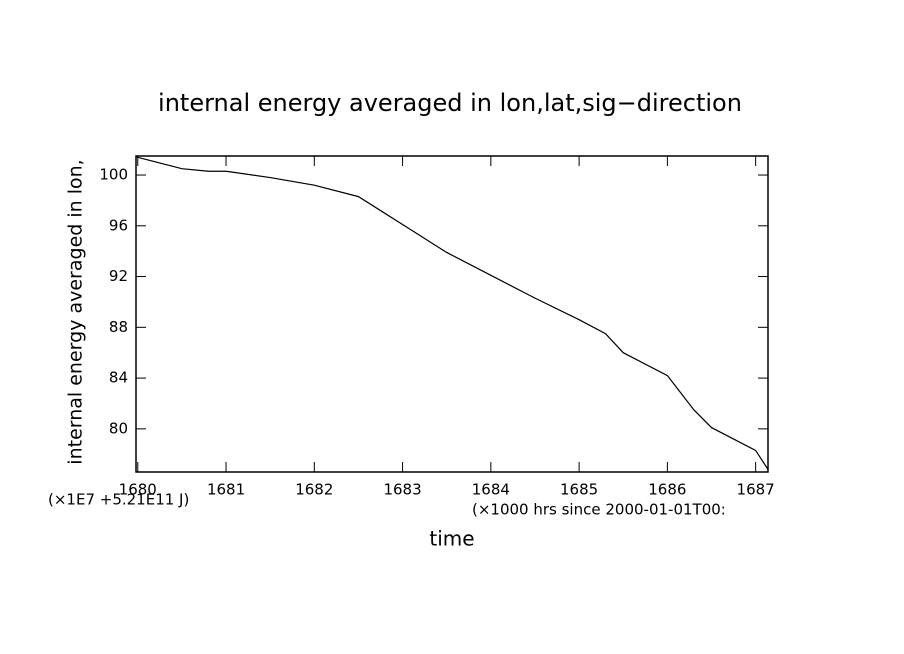 Image resolution: width=904 pixels, height=654 pixels. What do you see at coordinates (226, 490) in the screenshot?
I see `x-tick-label: 1681` at bounding box center [226, 490].